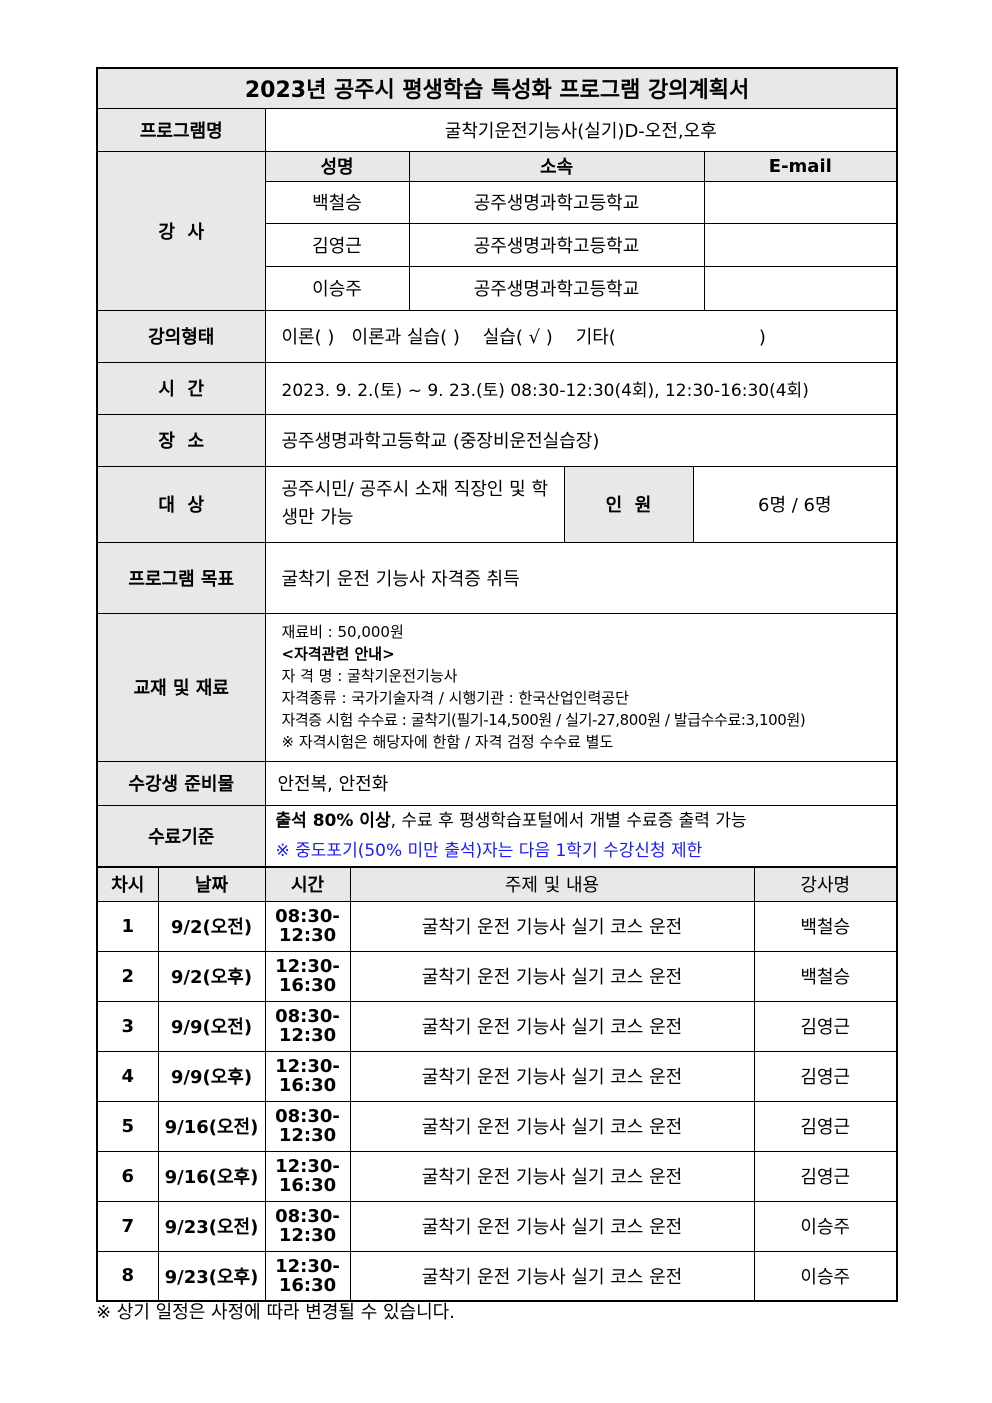 The height and width of the screenshot is (1403, 992). Describe the element at coordinates (628, 504) in the screenshot. I see `count-label: 인 원` at that location.